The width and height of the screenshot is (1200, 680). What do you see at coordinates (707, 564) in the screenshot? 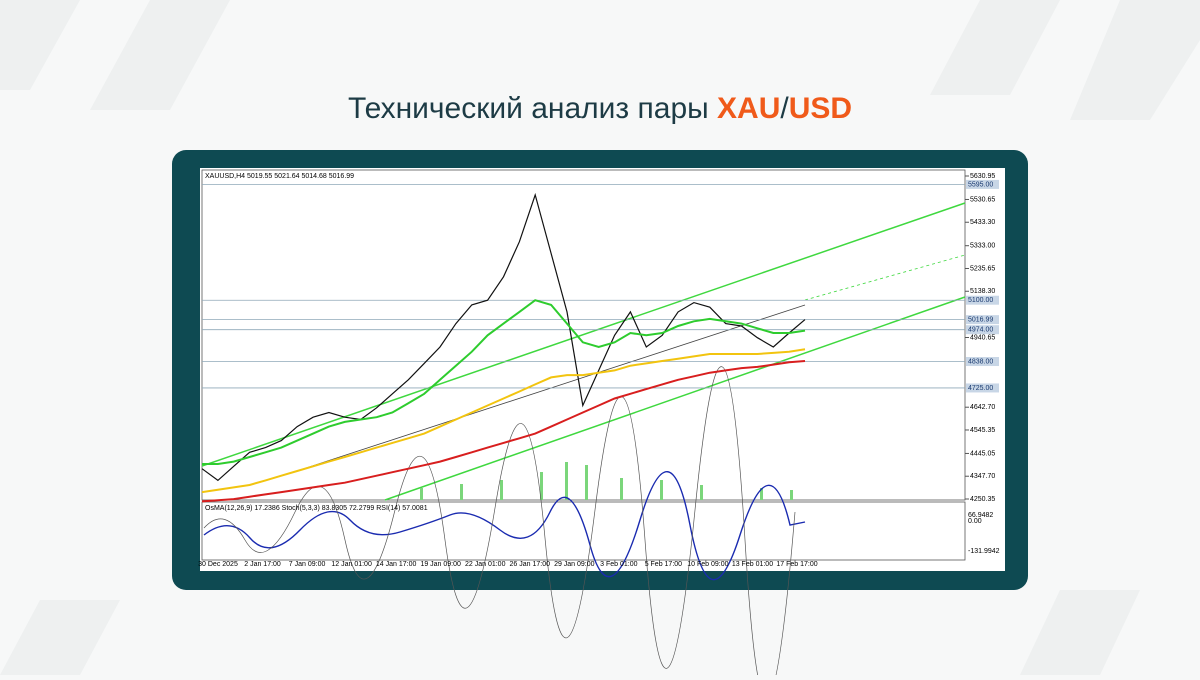
I see `x-tick-label: 10 Feb 09:00` at bounding box center [707, 564].